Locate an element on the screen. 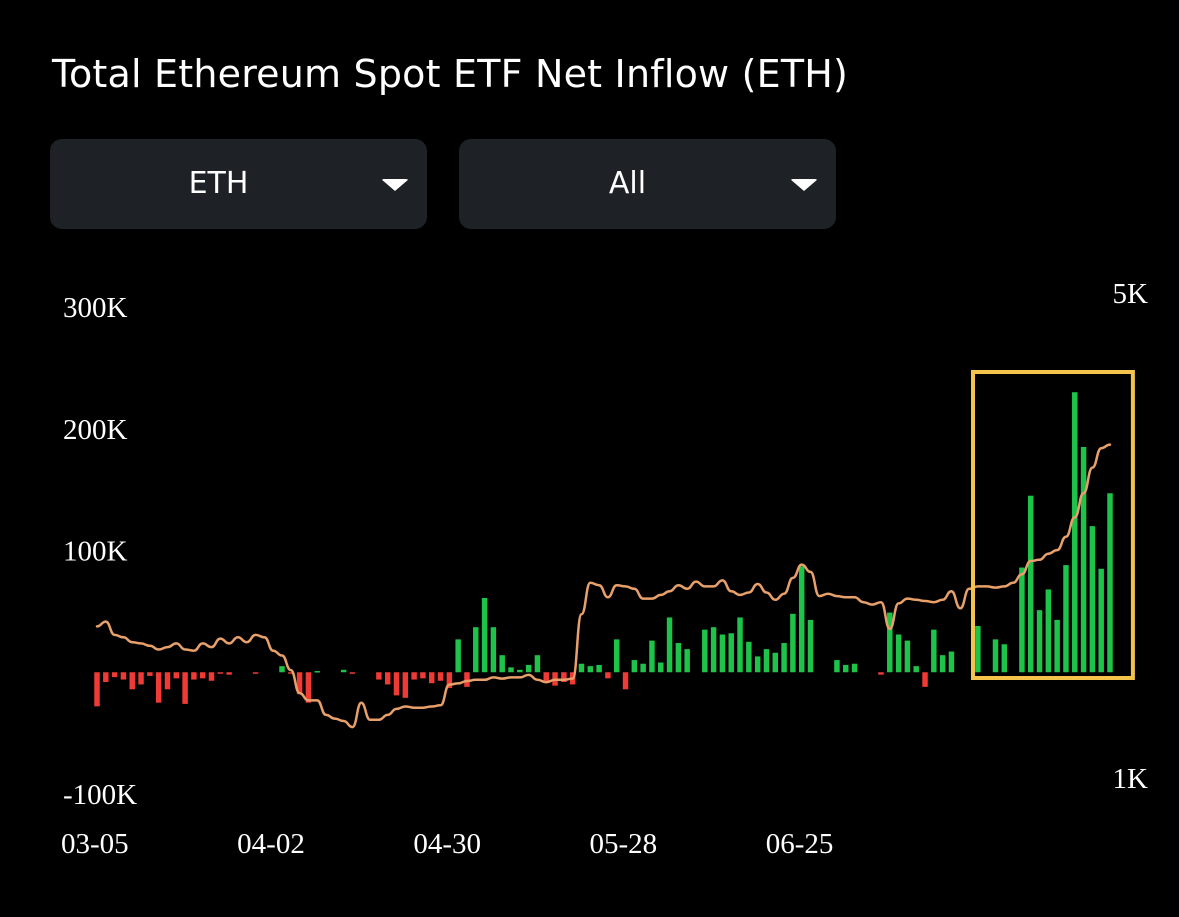 The width and height of the screenshot is (1179, 917). caret-down-icon is located at coordinates (804, 185).